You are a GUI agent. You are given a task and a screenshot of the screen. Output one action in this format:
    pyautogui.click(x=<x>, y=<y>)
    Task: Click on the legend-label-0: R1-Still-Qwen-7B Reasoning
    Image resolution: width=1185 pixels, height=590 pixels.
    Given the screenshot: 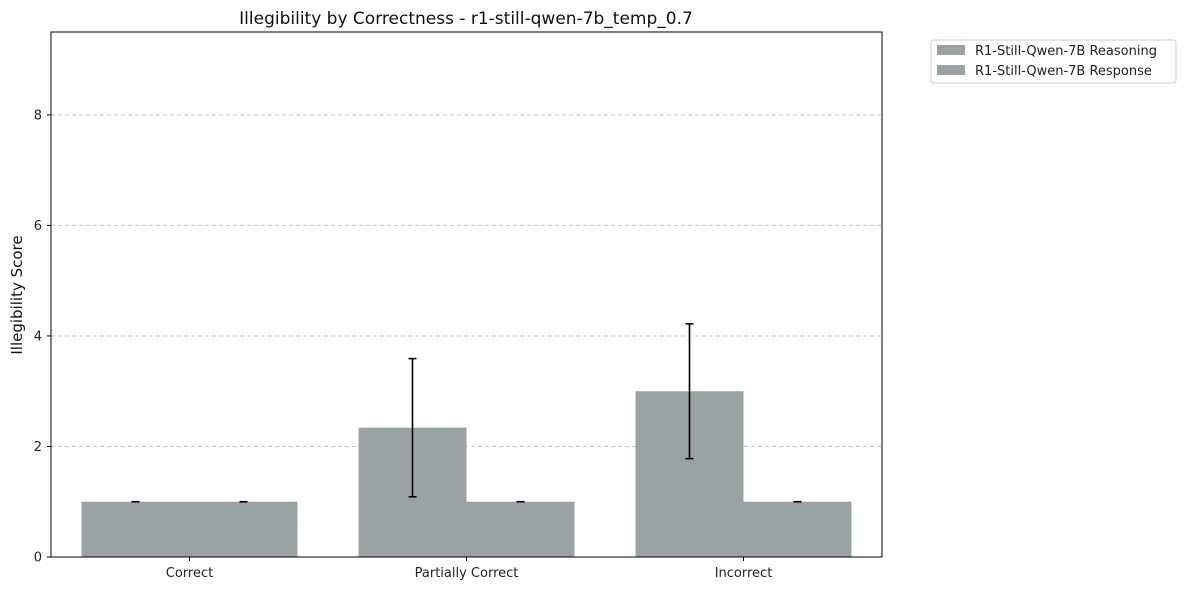 What is the action you would take?
    pyautogui.click(x=1066, y=51)
    